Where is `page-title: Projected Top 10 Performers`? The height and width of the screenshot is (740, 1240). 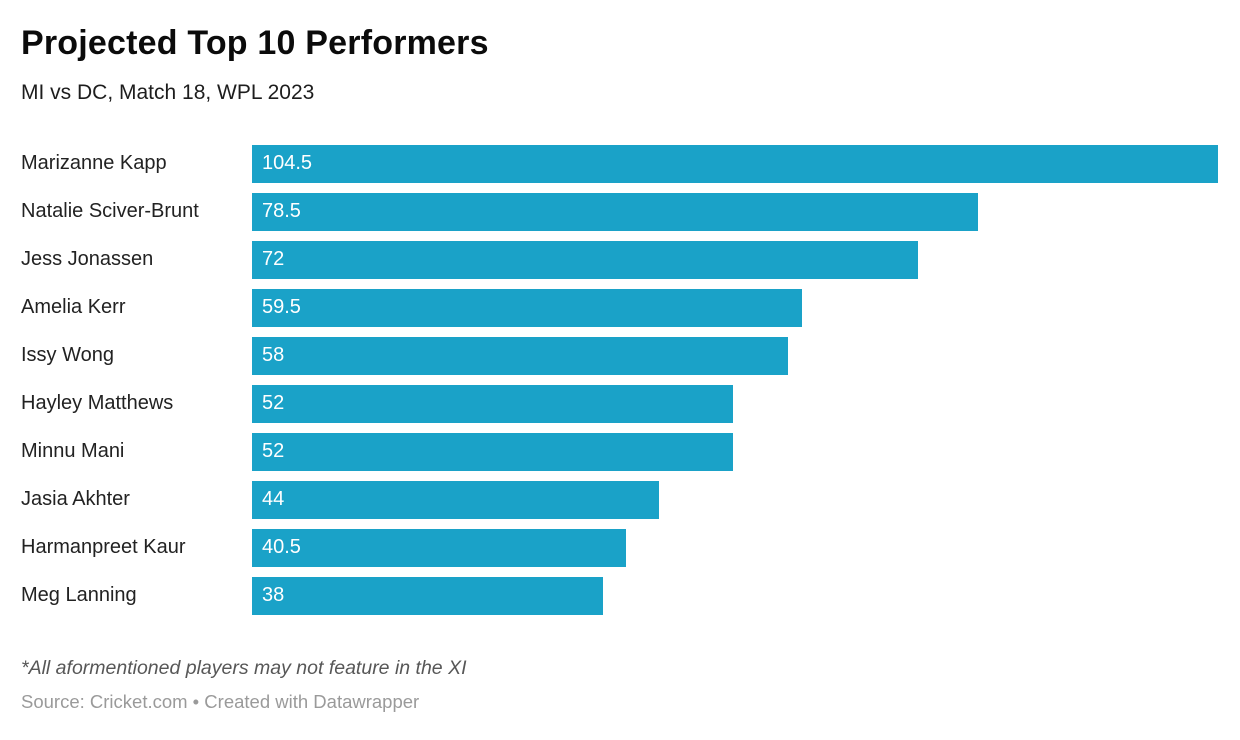
page-title: Projected Top 10 Performers is located at coordinates (255, 43).